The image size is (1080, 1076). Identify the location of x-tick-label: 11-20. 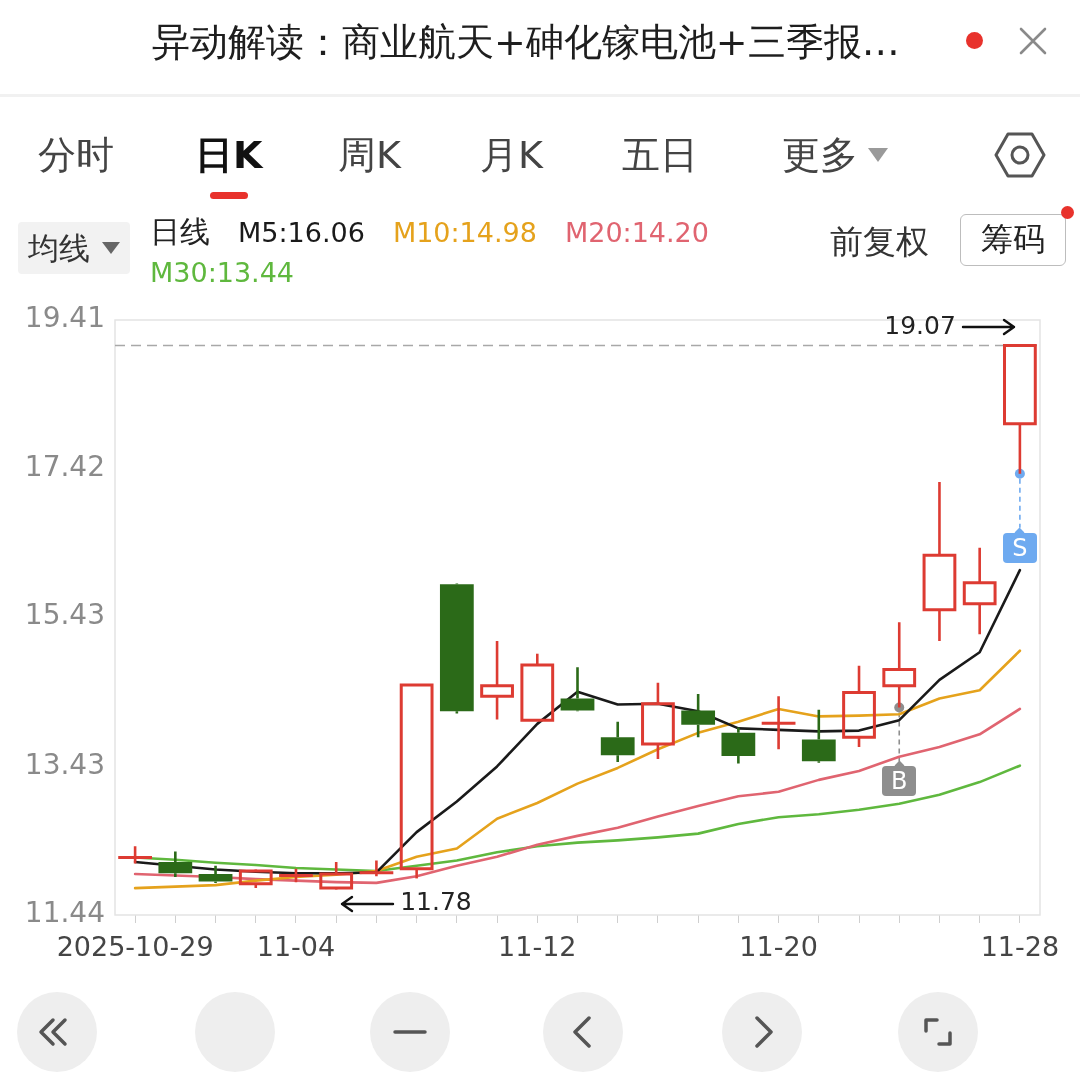
(778, 947).